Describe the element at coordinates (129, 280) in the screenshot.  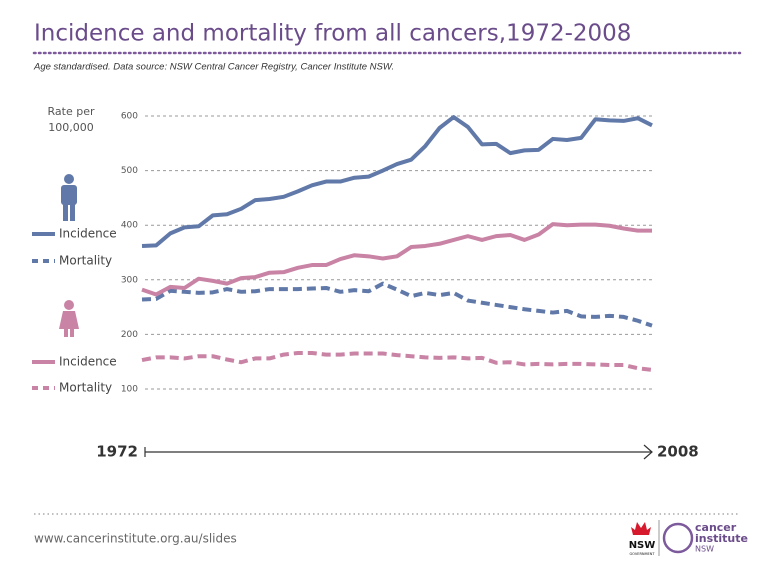
I see `y-tick-label: 300` at that location.